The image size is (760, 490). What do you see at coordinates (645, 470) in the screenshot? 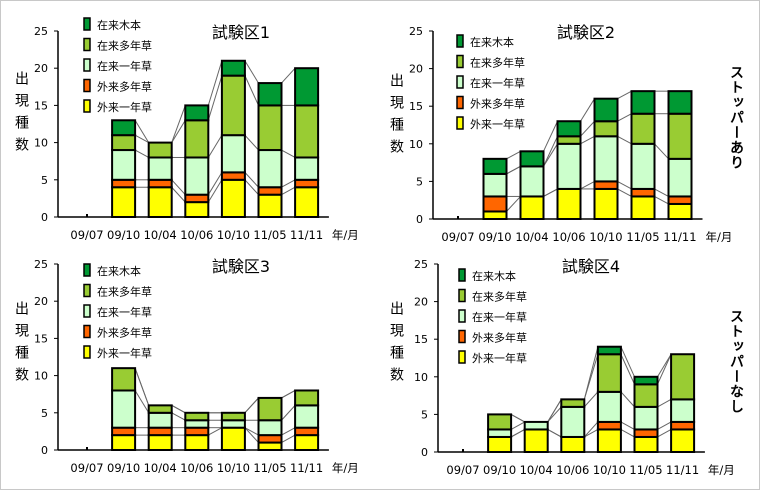
I see `x-tick-label: 11/05` at bounding box center [645, 470].